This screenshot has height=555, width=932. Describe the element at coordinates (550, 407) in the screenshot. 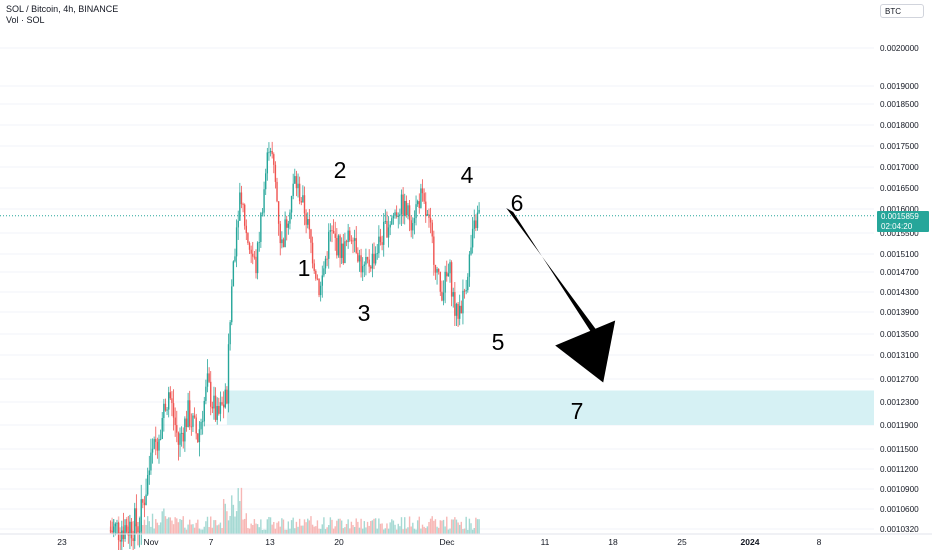

I see `target-zone` at that location.